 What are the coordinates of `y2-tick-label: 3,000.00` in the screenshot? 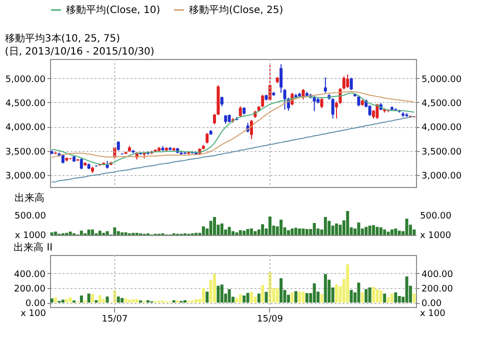 It's located at (442, 176).